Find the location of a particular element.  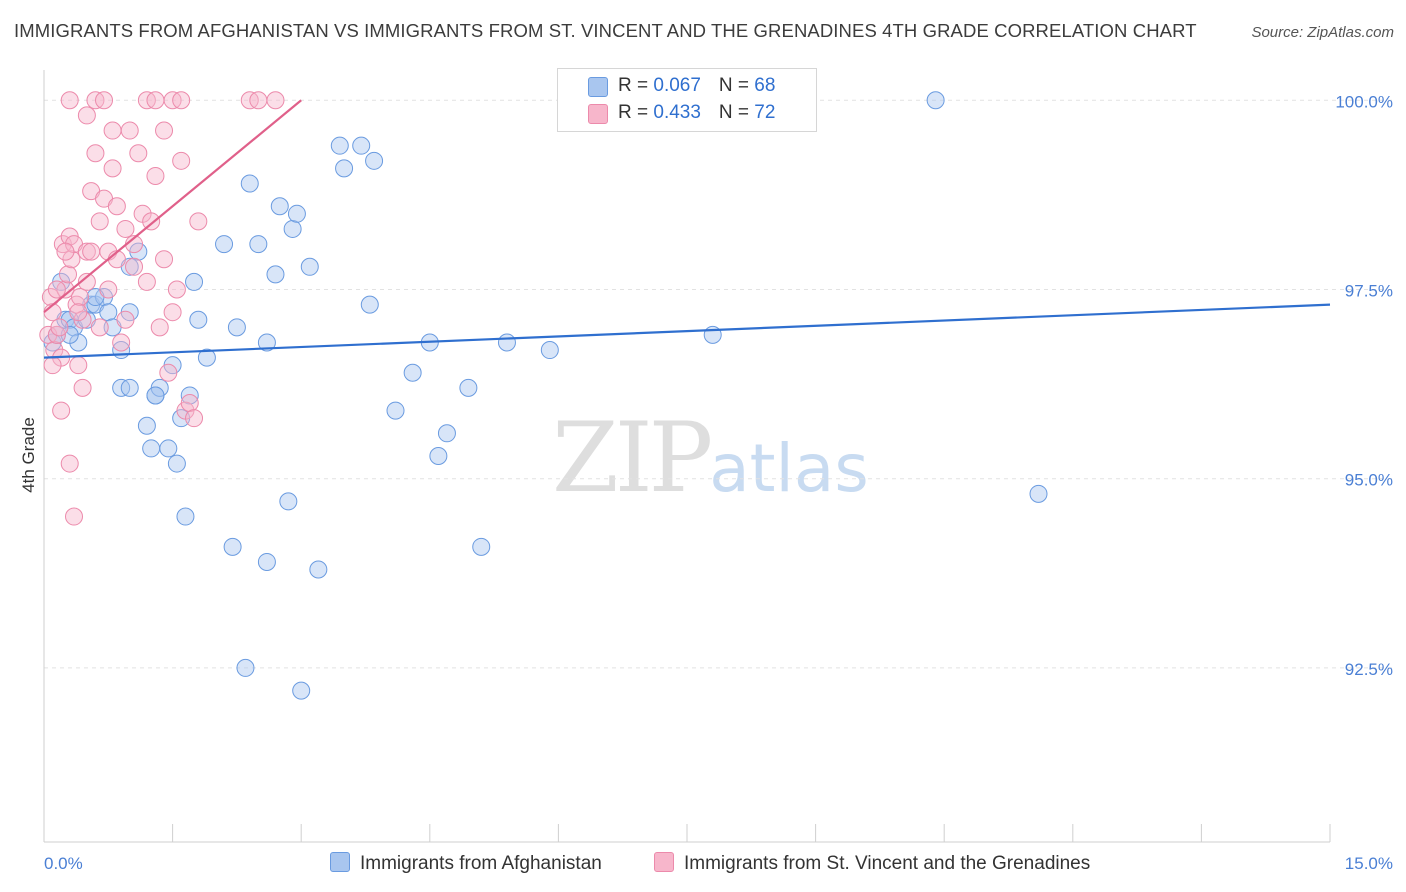

legend-n-value: 72 is located at coordinates (765, 112).